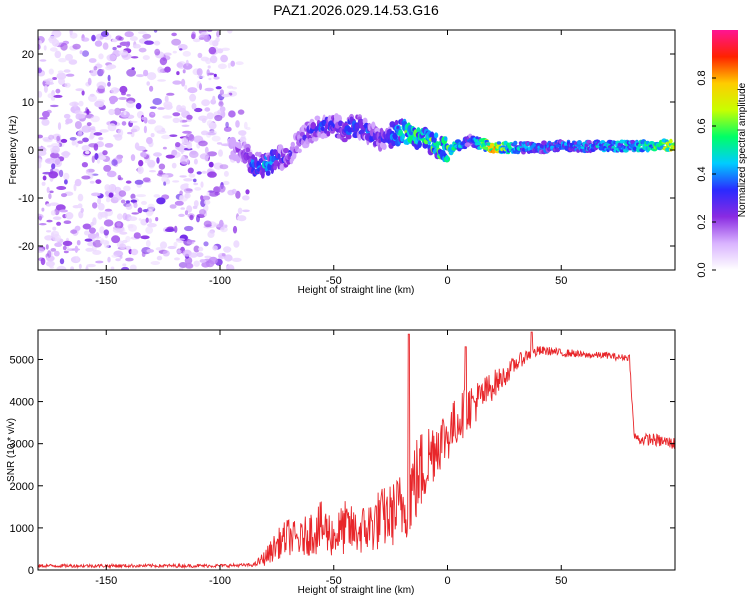 The height and width of the screenshot is (600, 750). What do you see at coordinates (561, 281) in the screenshot?
I see `x-tick-label: 50` at bounding box center [561, 281].